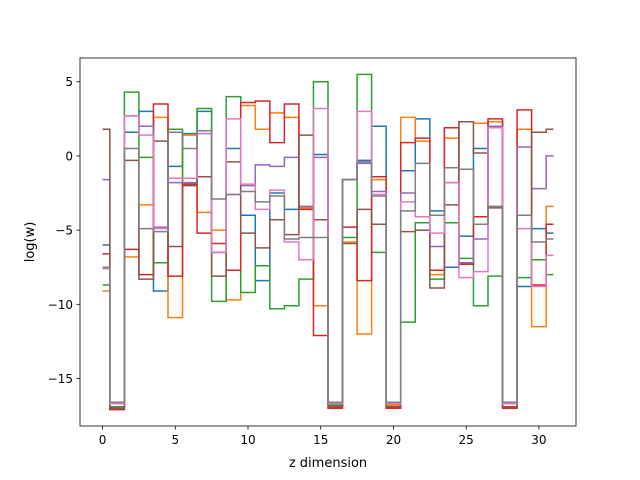 Image resolution: width=640 pixels, height=480 pixels. Describe the element at coordinates (175, 440) in the screenshot. I see `x-tick-label: 5` at that location.